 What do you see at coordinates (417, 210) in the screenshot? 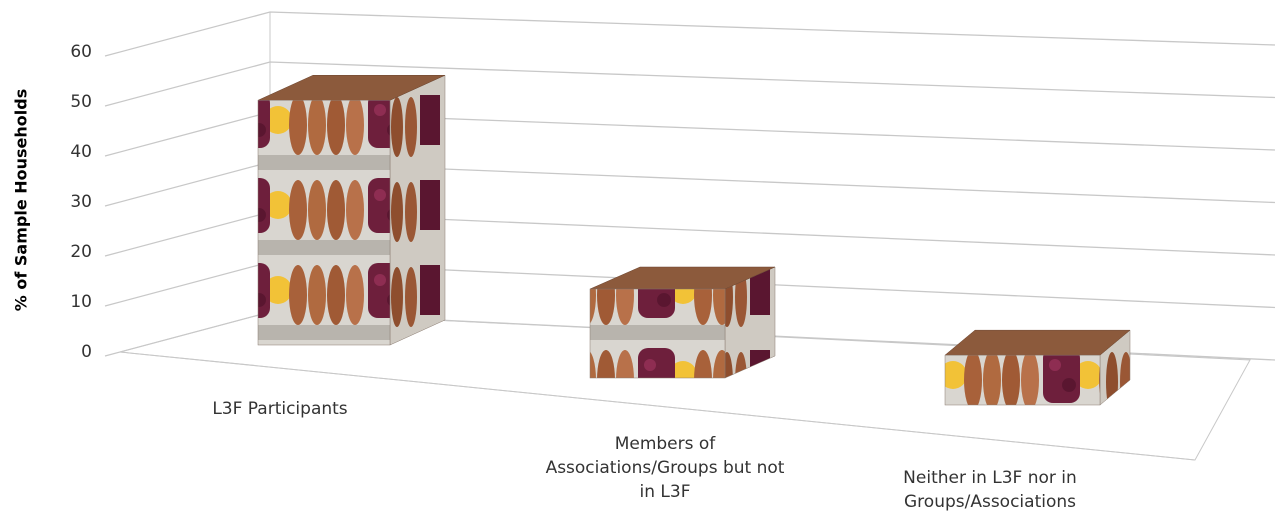
I see `bar-side` at bounding box center [417, 210].